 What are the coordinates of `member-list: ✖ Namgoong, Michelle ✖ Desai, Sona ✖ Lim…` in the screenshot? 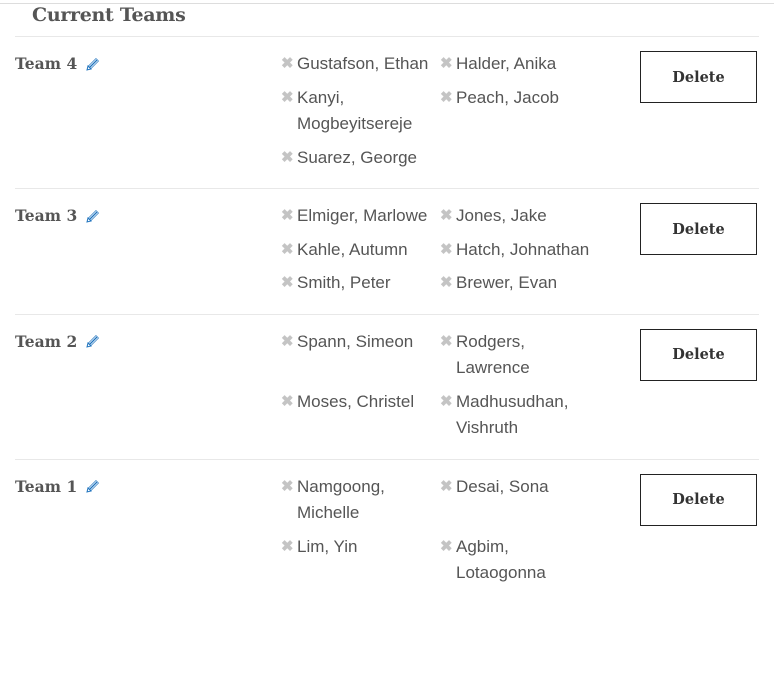 It's located at (440, 530).